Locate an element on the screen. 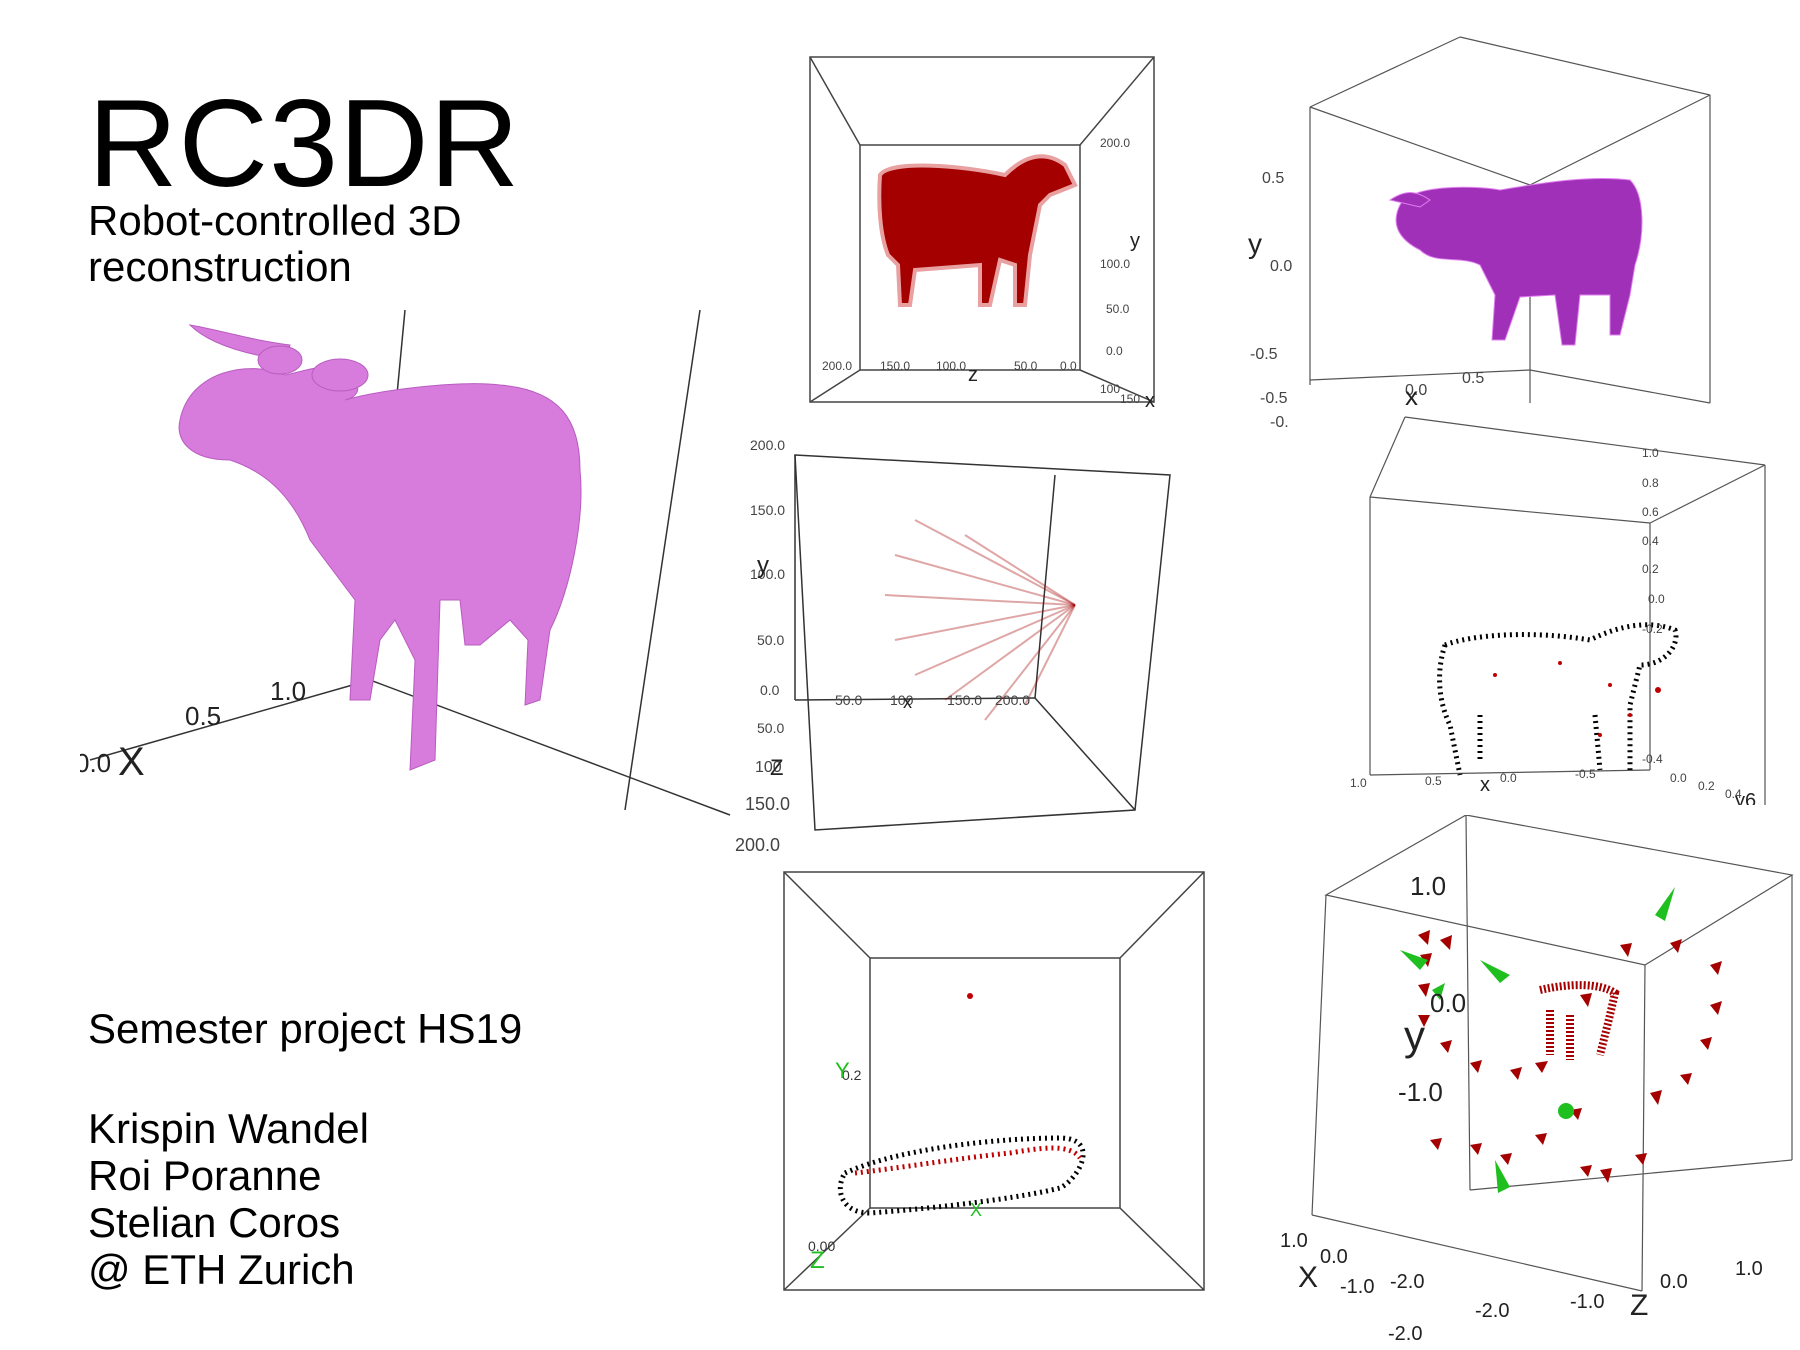  cow-pointcloud-side is located at coordinates (1558, 699).